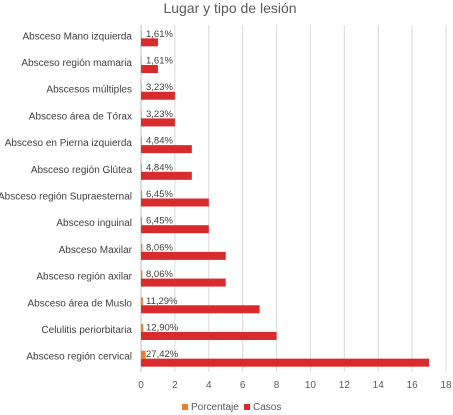 Image resolution: width=453 pixels, height=415 pixels. What do you see at coordinates (89, 90) in the screenshot?
I see `category-label: Abscesos múltiples` at bounding box center [89, 90].